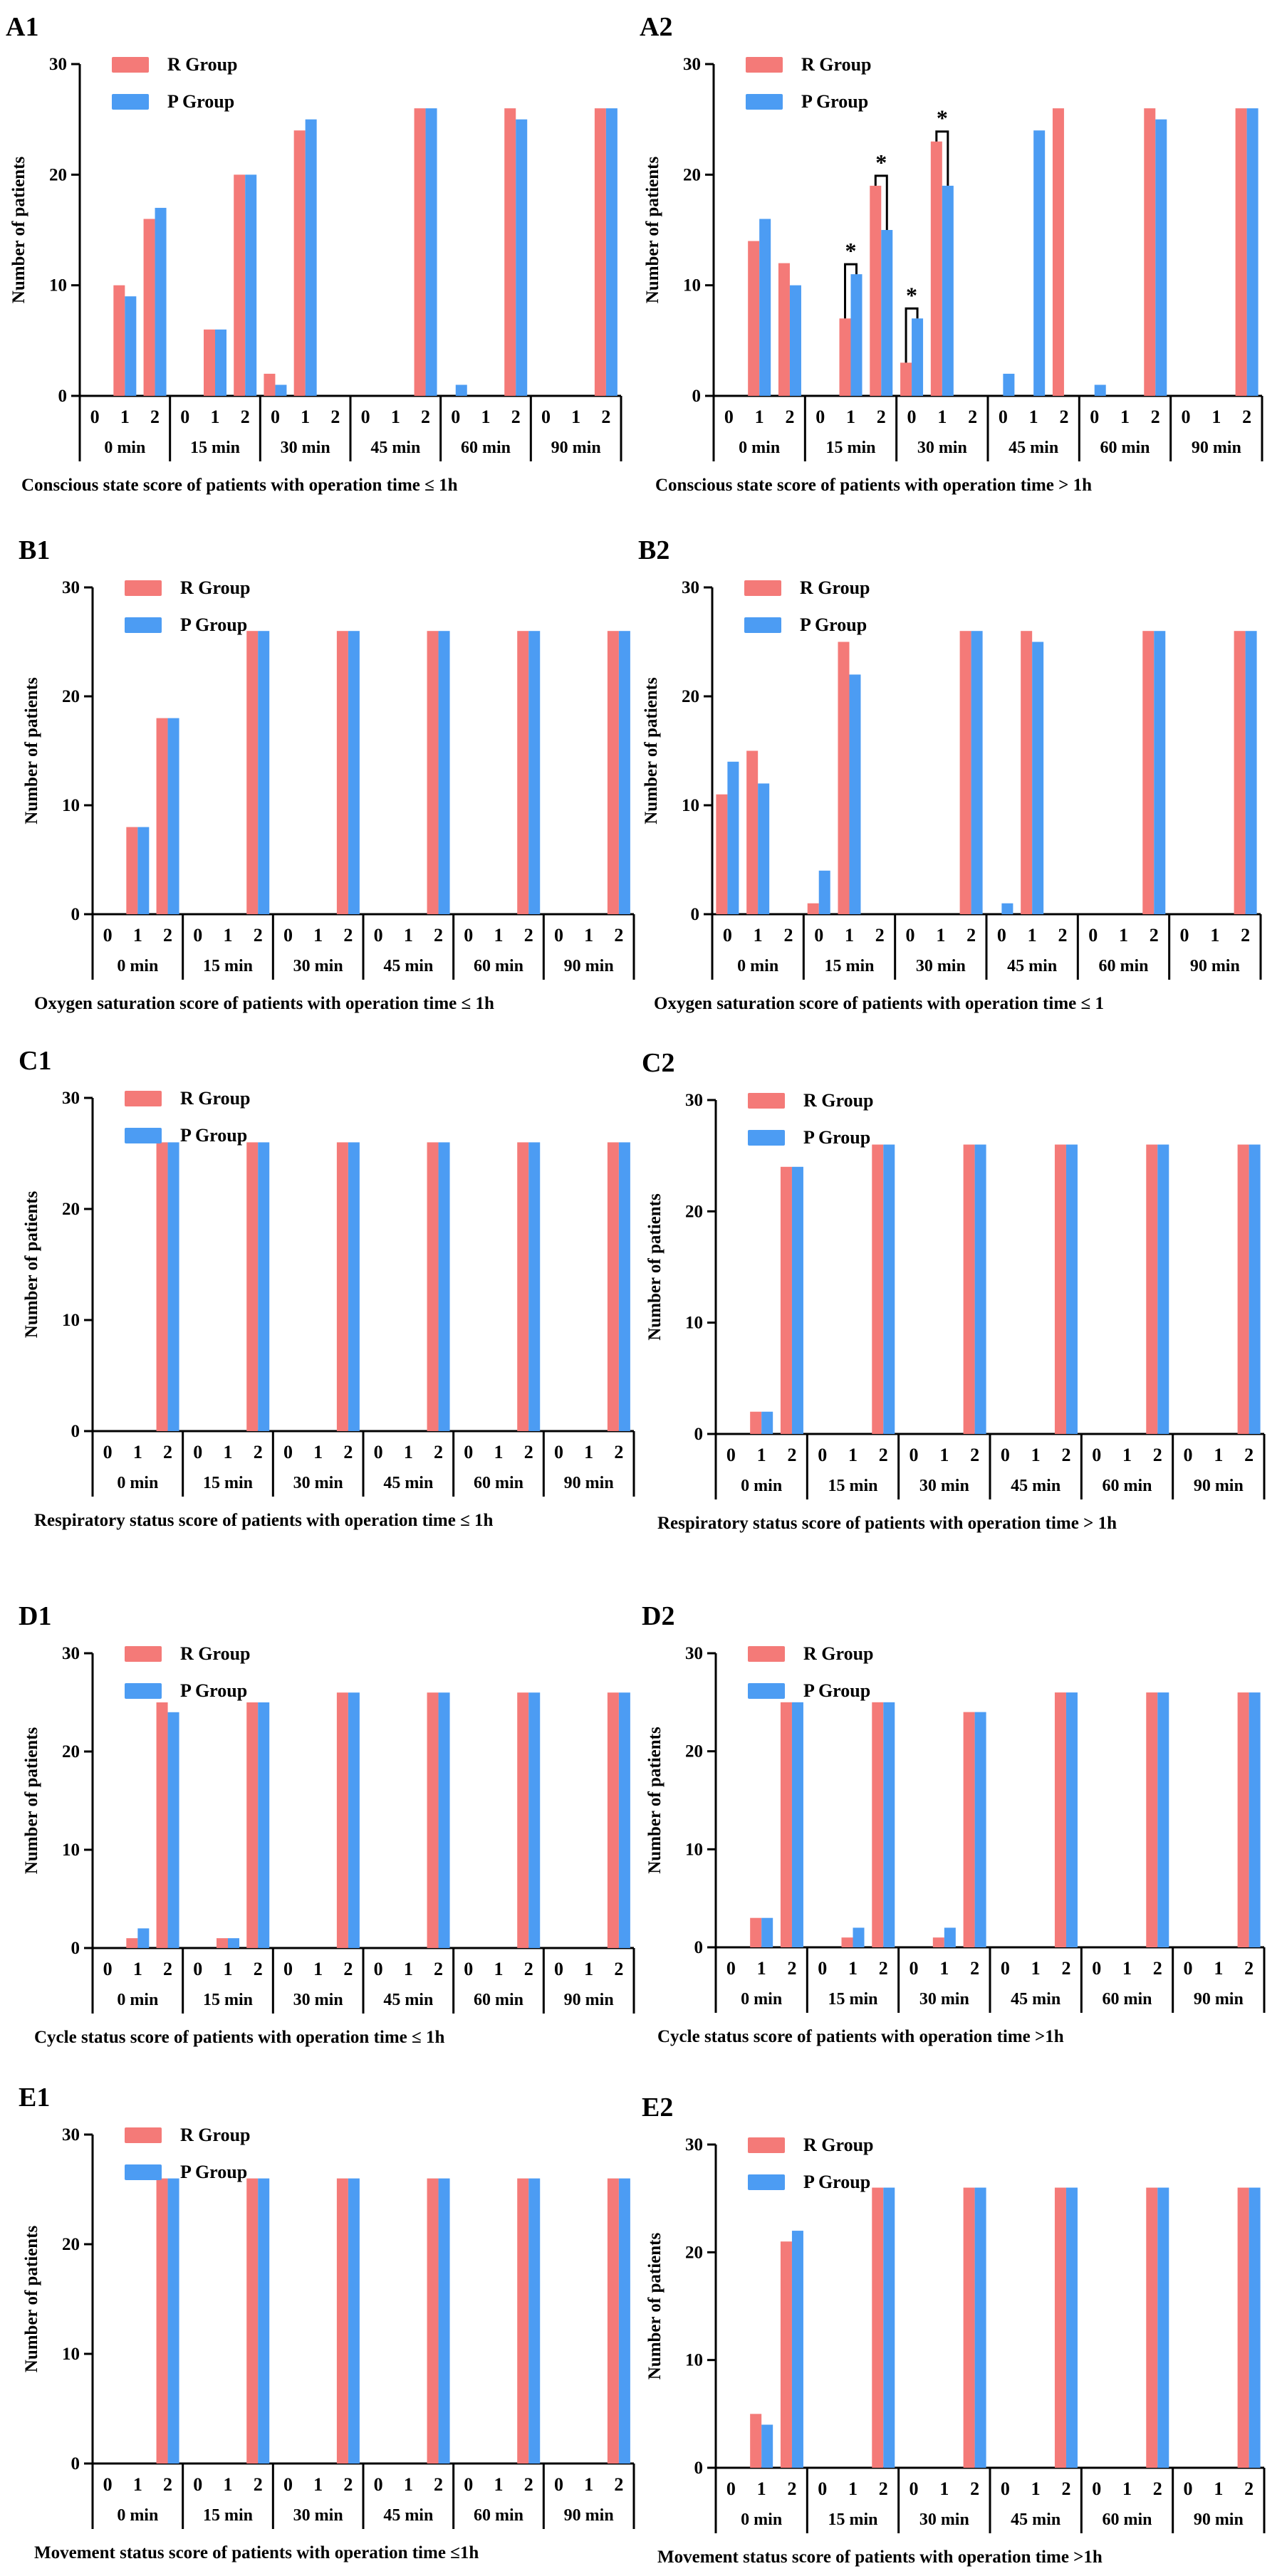 This screenshot has height=2576, width=1282. What do you see at coordinates (1127, 2519) in the screenshot?
I see `x-time-label: 60 min` at bounding box center [1127, 2519].